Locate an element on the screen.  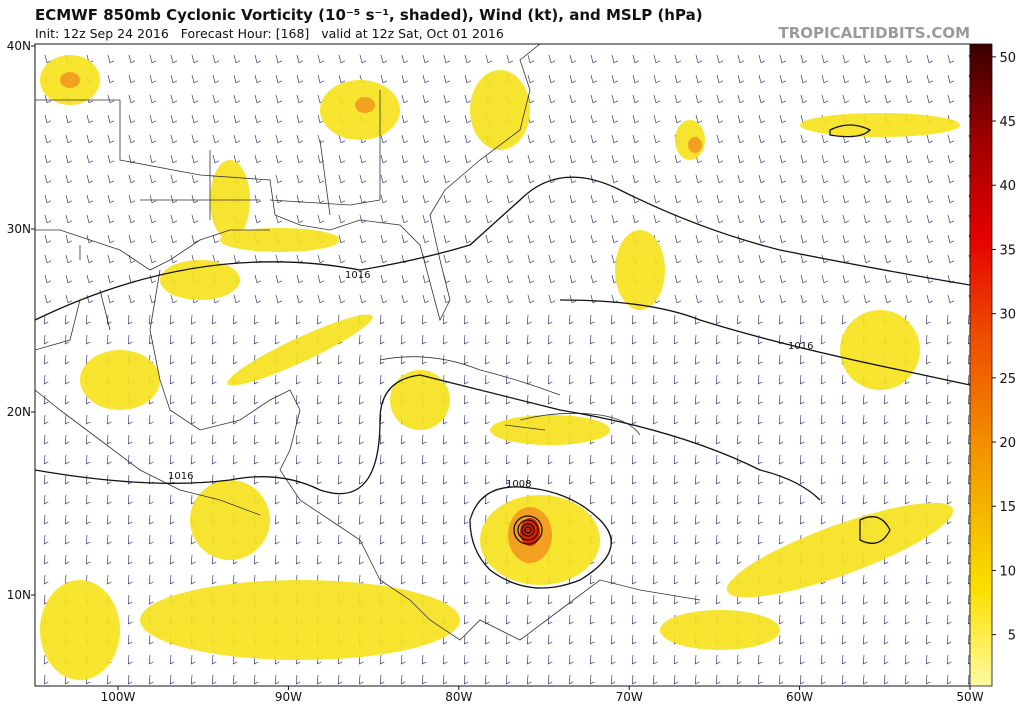
colorbar-label: 30 is located at coordinates (1007, 315).